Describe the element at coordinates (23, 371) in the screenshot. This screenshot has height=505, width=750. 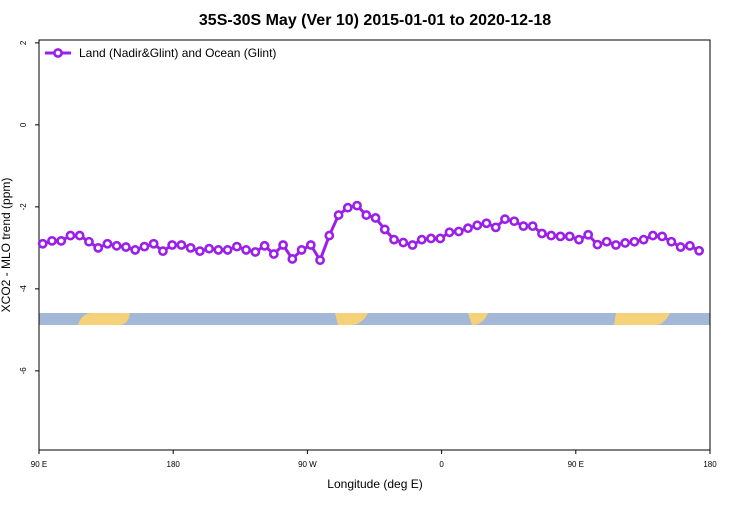
I see `y-tick-label: -6` at that location.